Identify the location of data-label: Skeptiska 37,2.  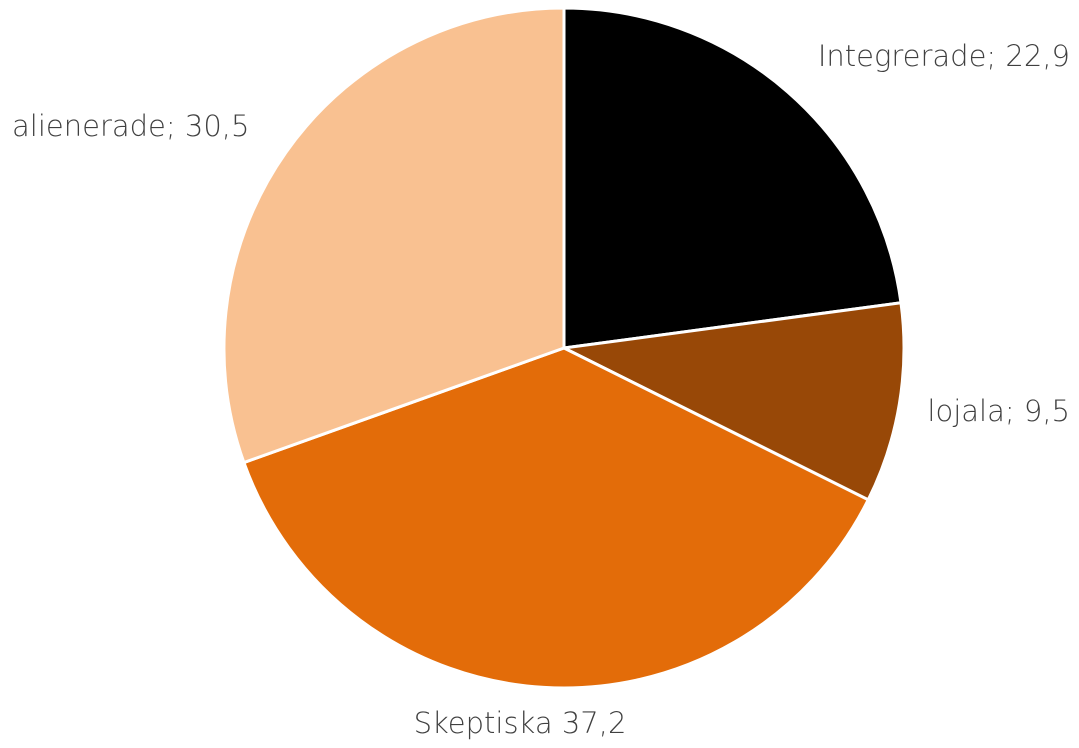
(520, 723).